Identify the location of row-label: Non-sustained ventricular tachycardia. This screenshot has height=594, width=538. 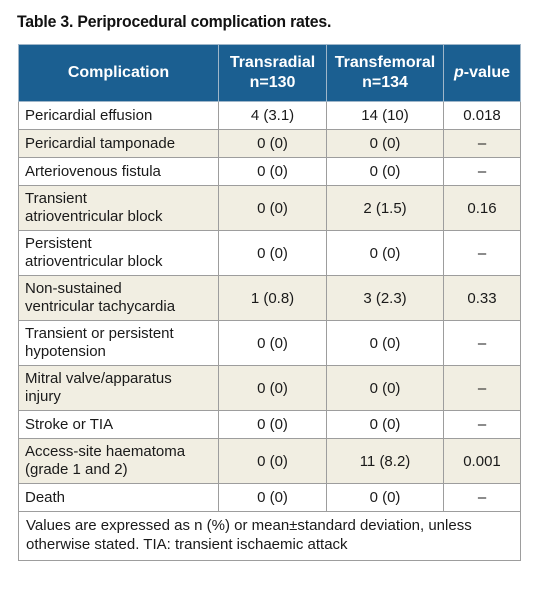
(118, 298).